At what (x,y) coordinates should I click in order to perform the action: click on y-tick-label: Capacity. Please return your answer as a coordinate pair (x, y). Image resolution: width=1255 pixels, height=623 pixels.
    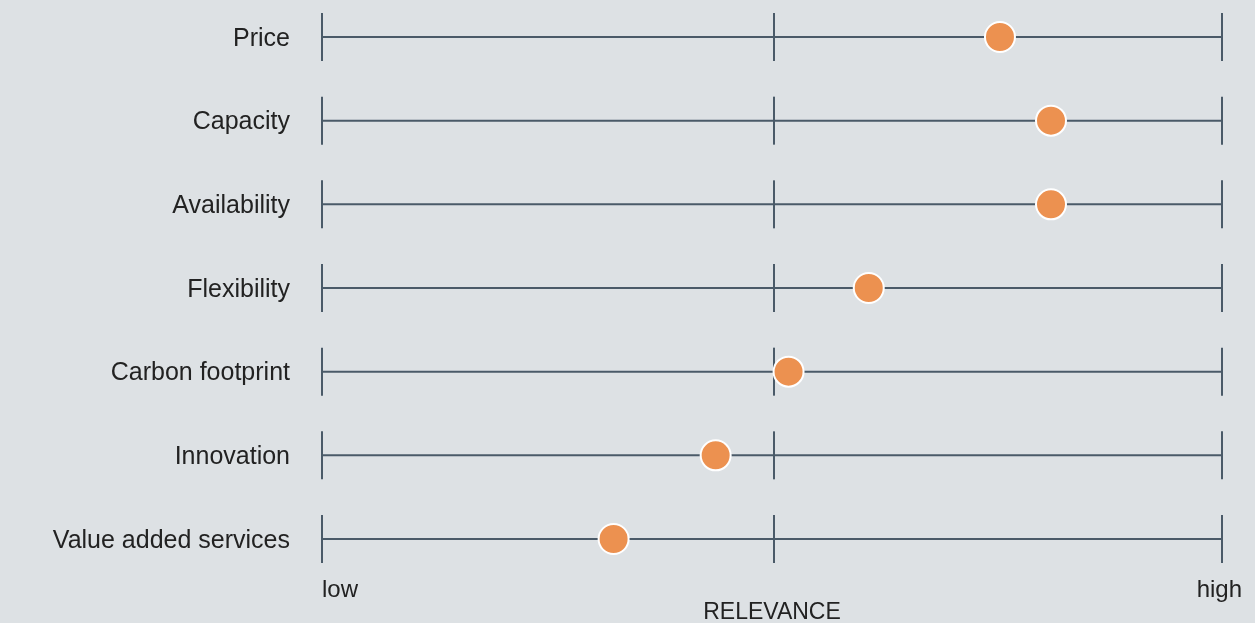
    Looking at the image, I should click on (241, 120).